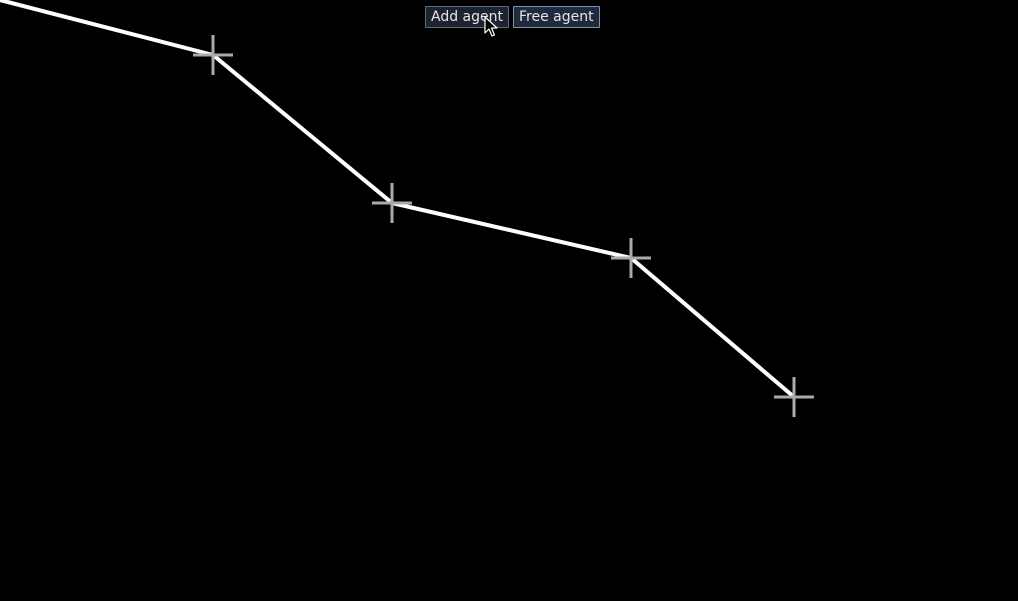 The image size is (1018, 601). What do you see at coordinates (512, 17) in the screenshot?
I see `agent-toolbar: Add agent Free agent` at bounding box center [512, 17].